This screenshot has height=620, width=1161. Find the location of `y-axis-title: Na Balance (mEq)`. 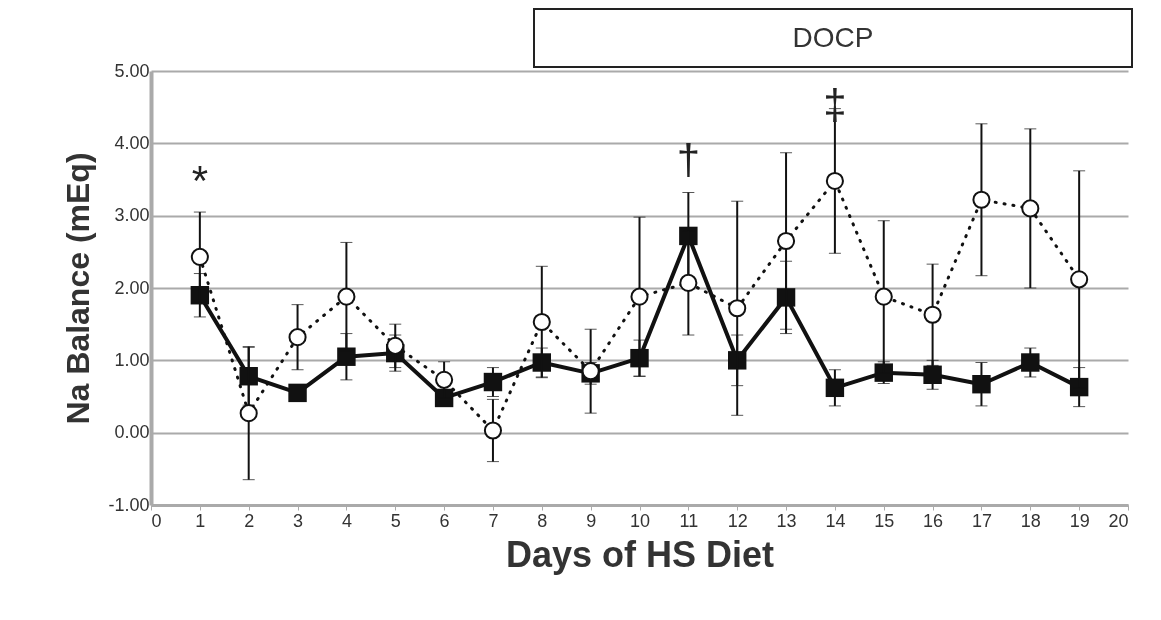

y-axis-title: Na Balance (mEq) is located at coordinates (78, 288).